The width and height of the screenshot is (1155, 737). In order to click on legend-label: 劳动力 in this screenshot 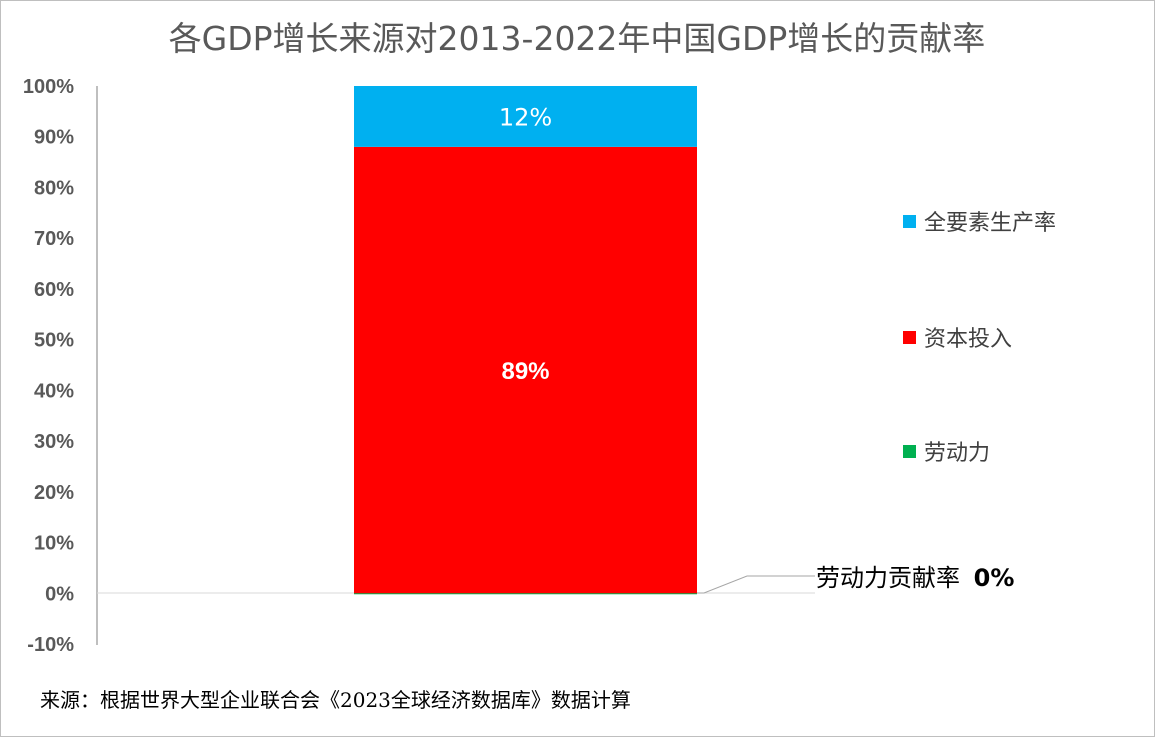, I will do `click(957, 453)`.